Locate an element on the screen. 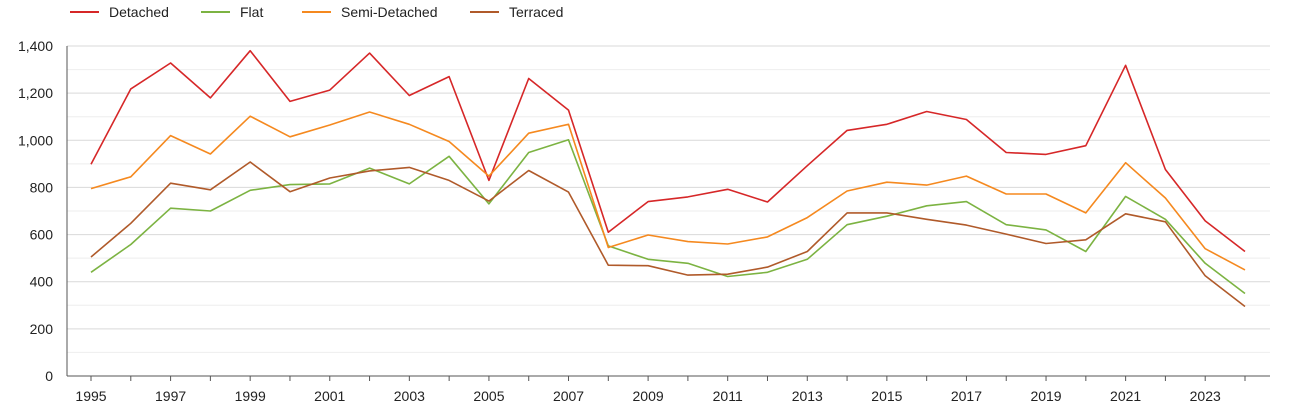 Image resolution: width=1305 pixels, height=410 pixels. y-tick-label: 0 is located at coordinates (49, 376).